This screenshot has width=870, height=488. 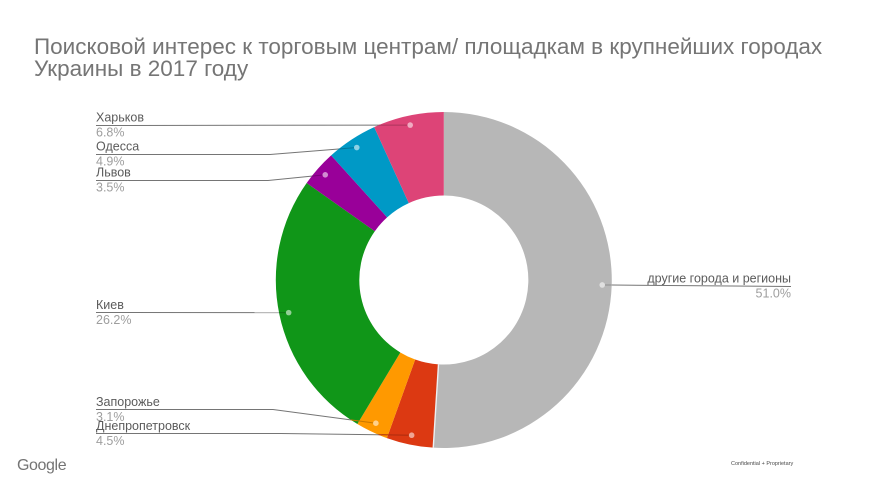 I want to click on svg-text: 4.9%, so click(x=110, y=162).